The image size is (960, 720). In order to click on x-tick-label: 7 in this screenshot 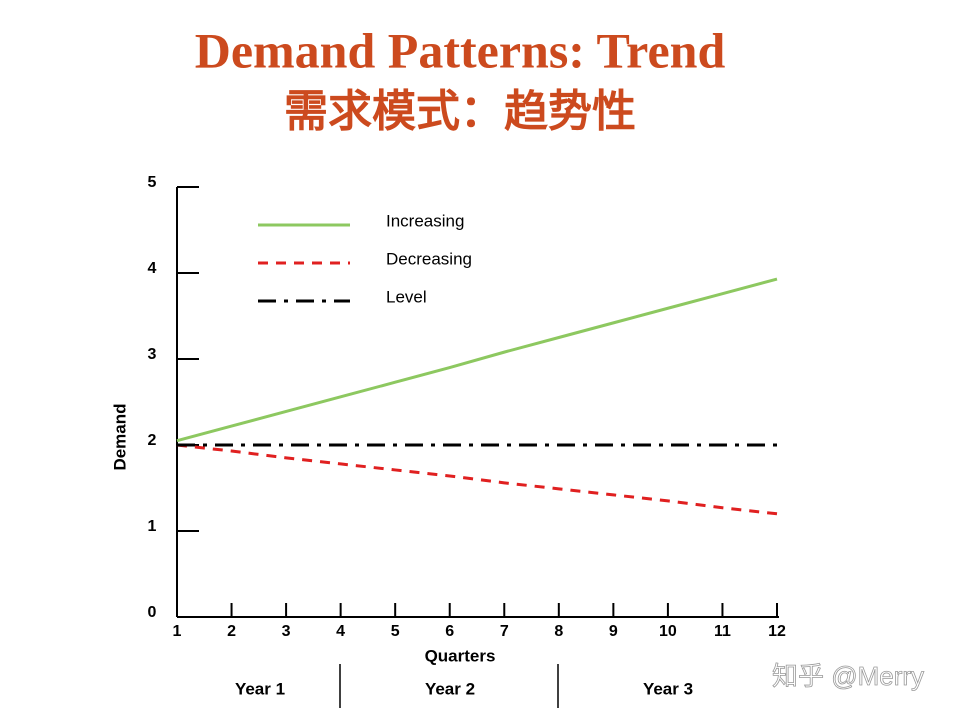, I will do `click(504, 631)`.